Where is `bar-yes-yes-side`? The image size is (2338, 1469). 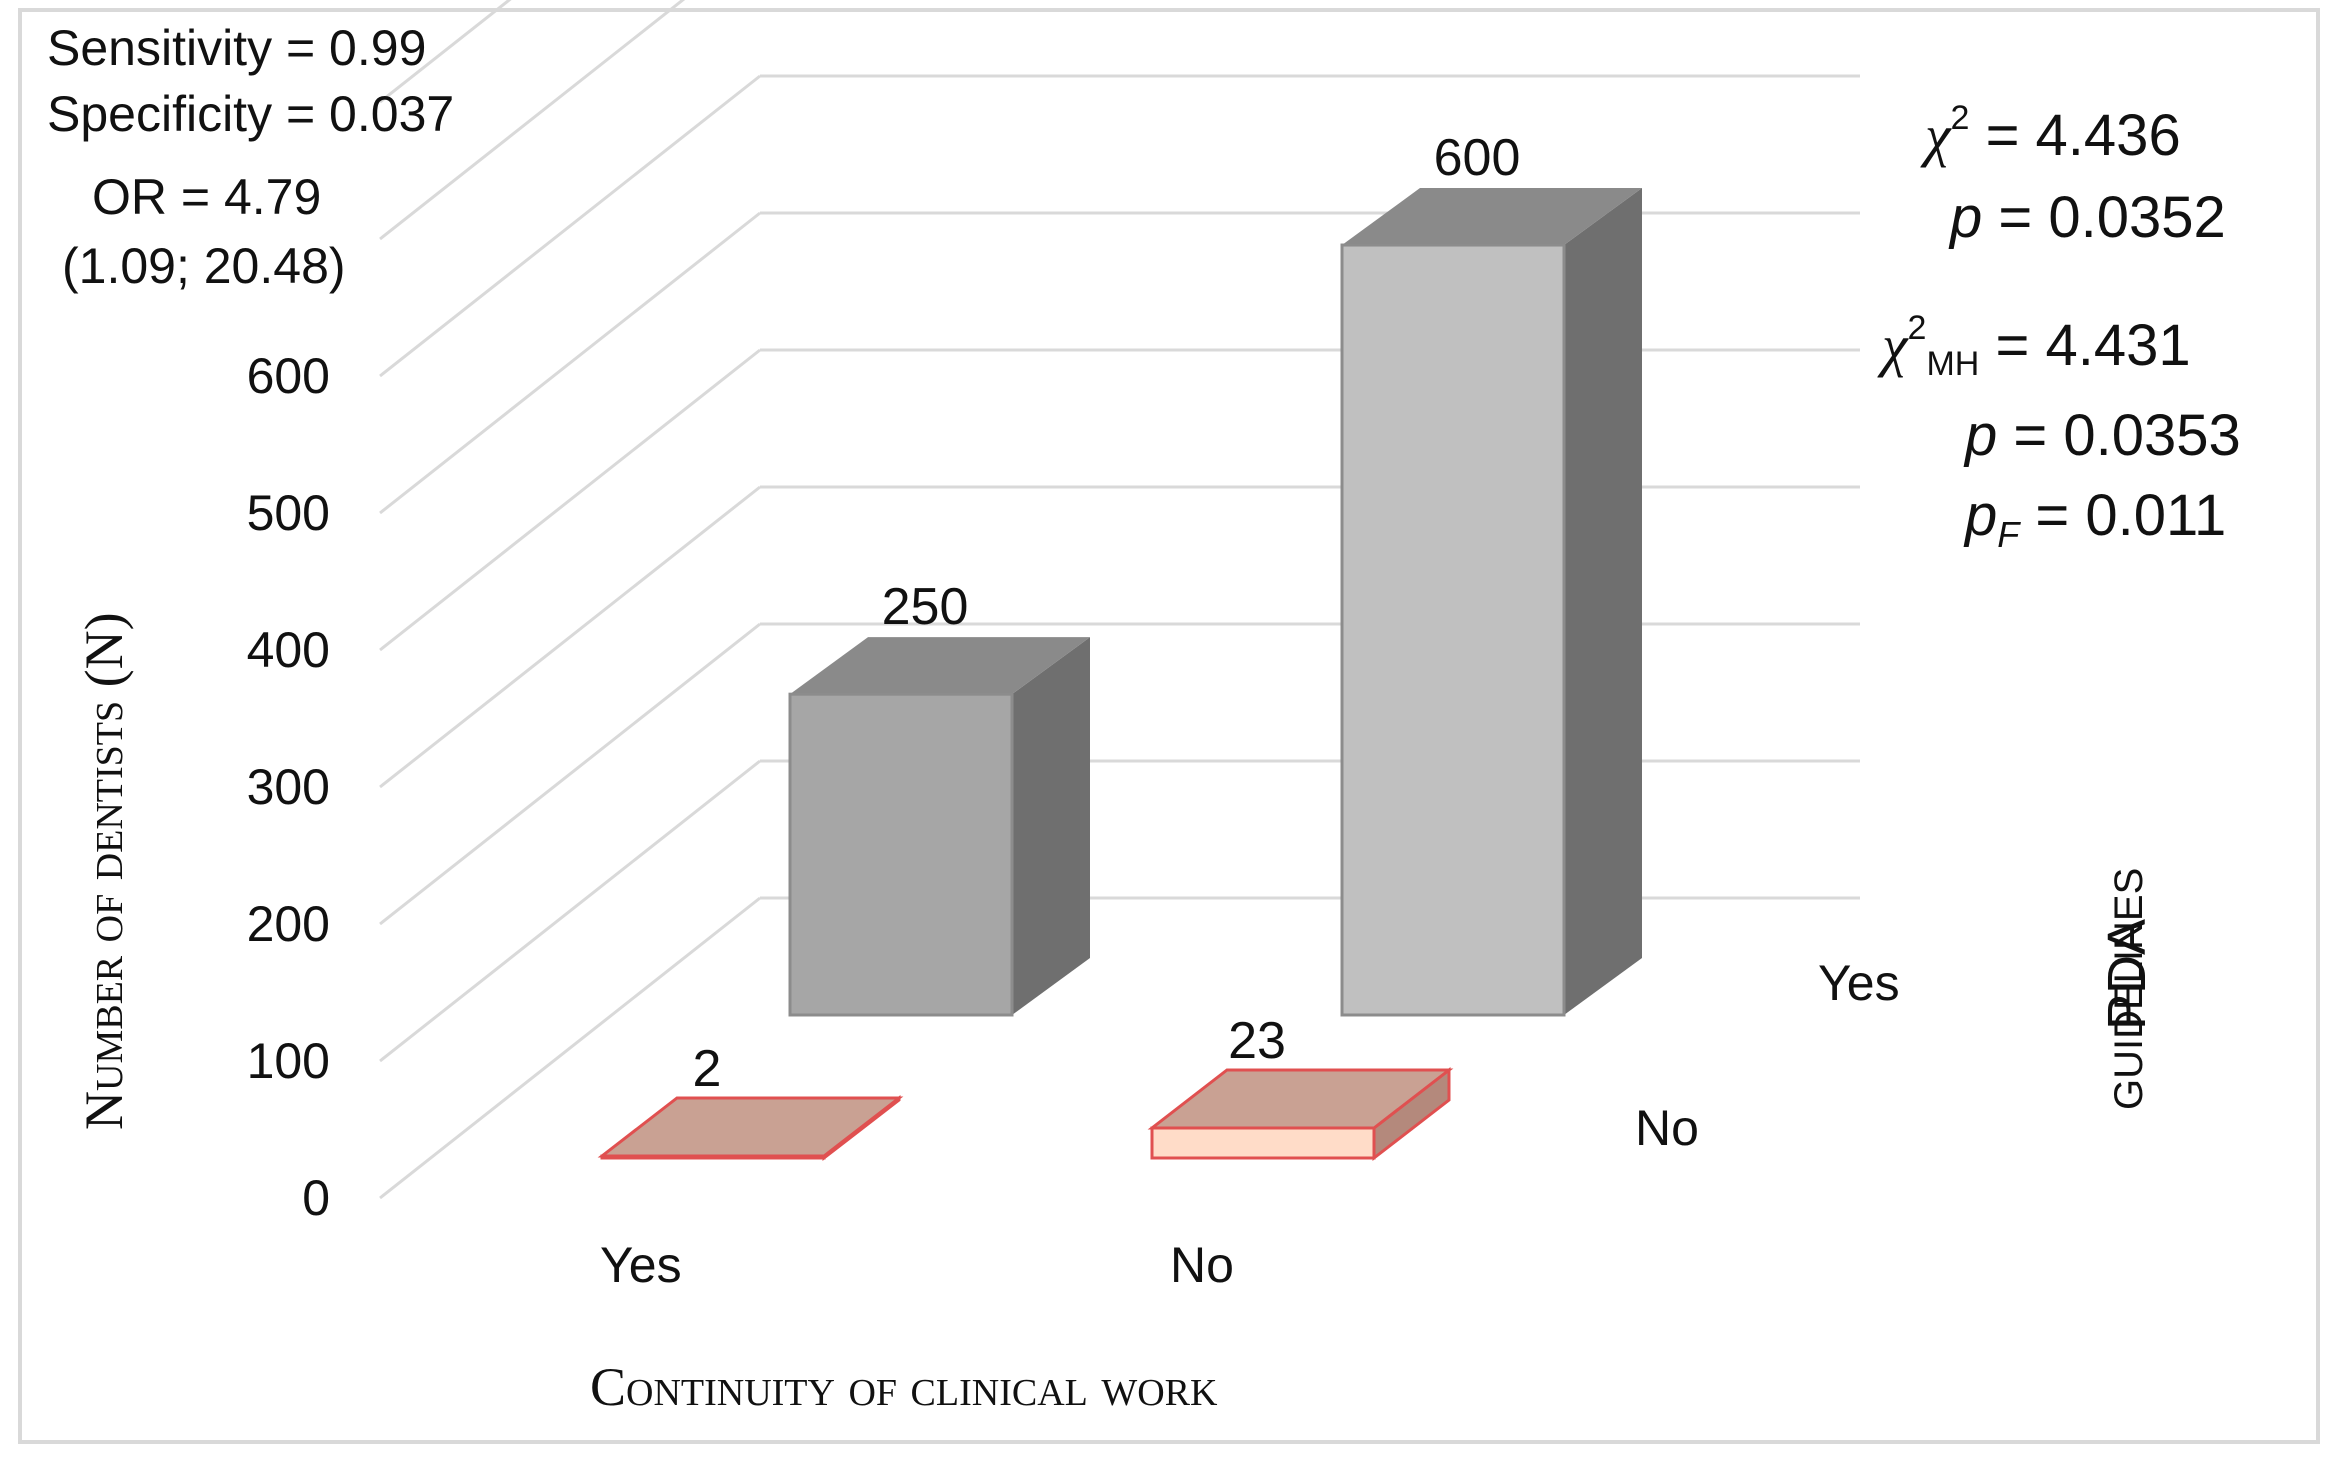 bar-yes-yes-side is located at coordinates (1051, 826).